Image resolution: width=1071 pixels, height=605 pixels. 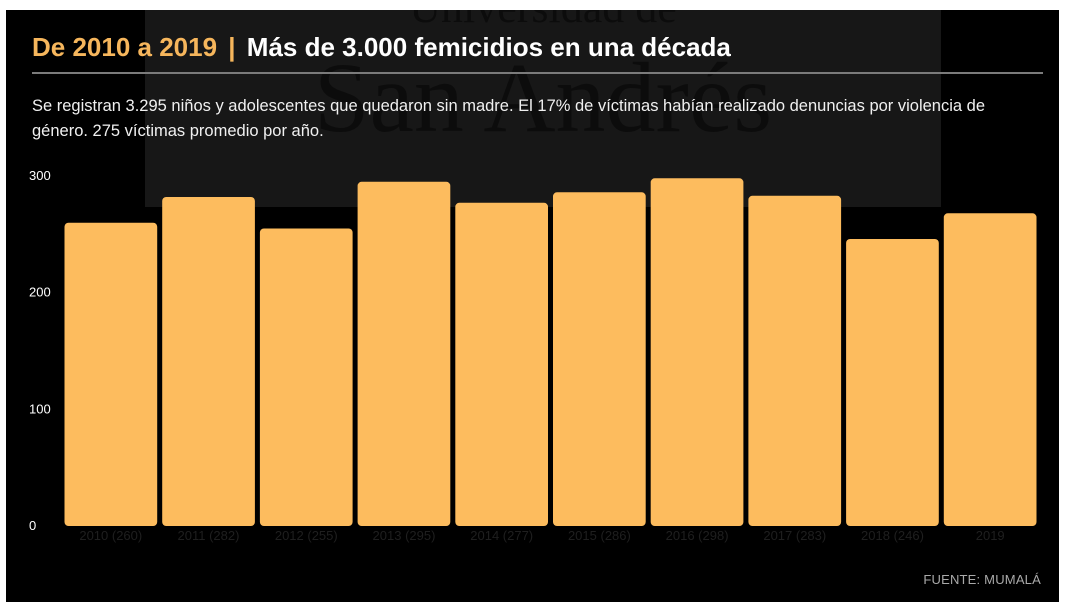 What do you see at coordinates (404, 535) in the screenshot?
I see `x-tick-label: 2013 (295)` at bounding box center [404, 535].